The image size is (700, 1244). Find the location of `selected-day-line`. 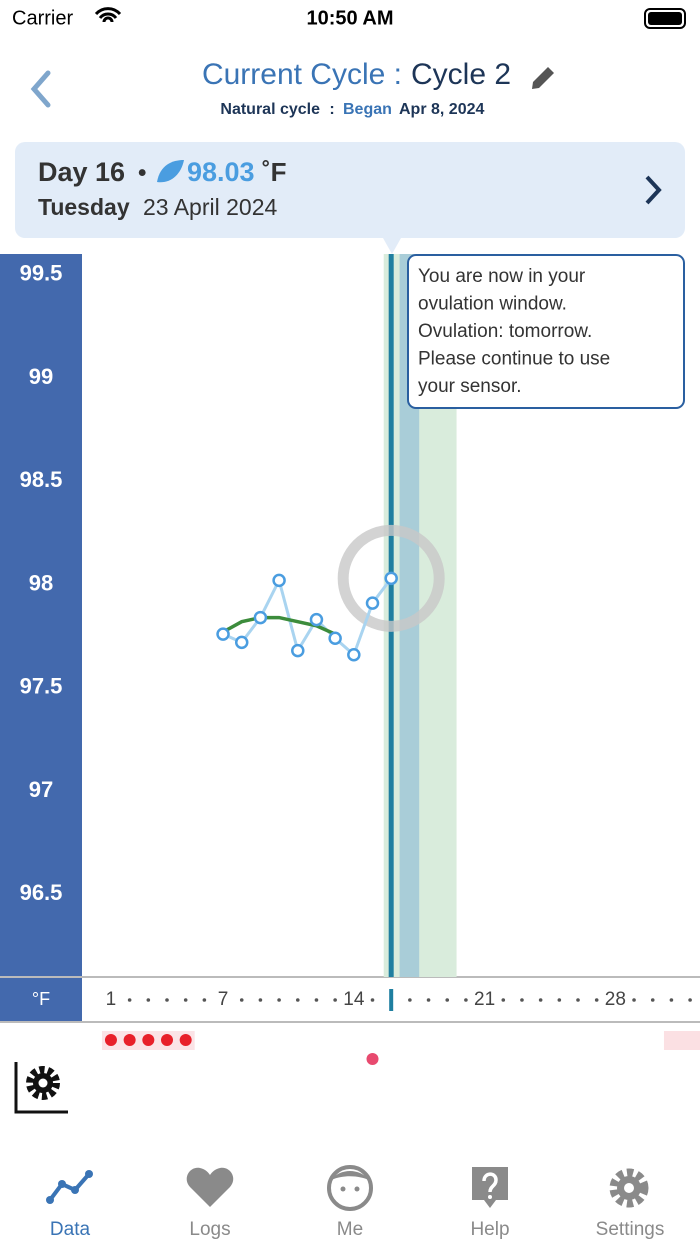

selected-day-line is located at coordinates (391, 615).